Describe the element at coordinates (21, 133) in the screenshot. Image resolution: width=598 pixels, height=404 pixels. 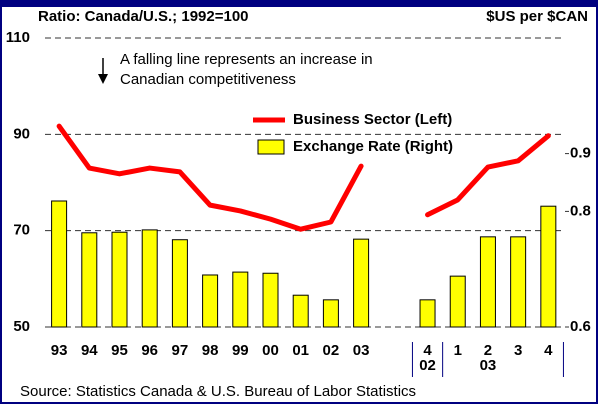
I see `y-tick-label: 90` at that location.